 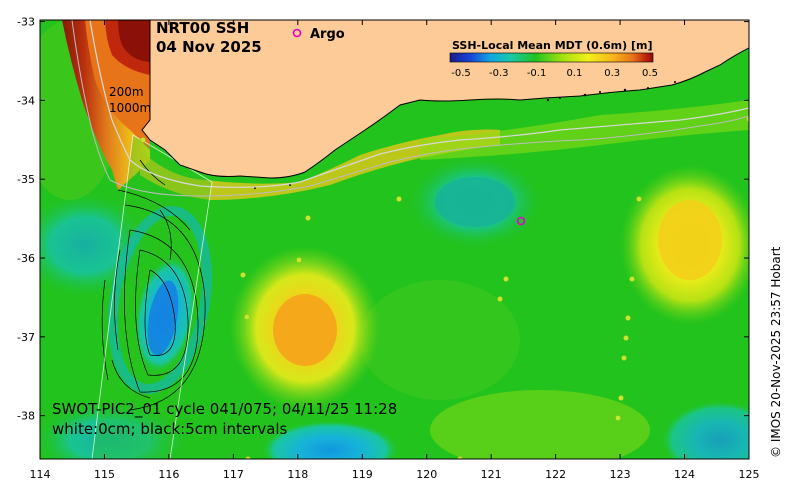 I want to click on swot-caption-line2: white:0cm; black:5cm intervals, so click(x=170, y=429).